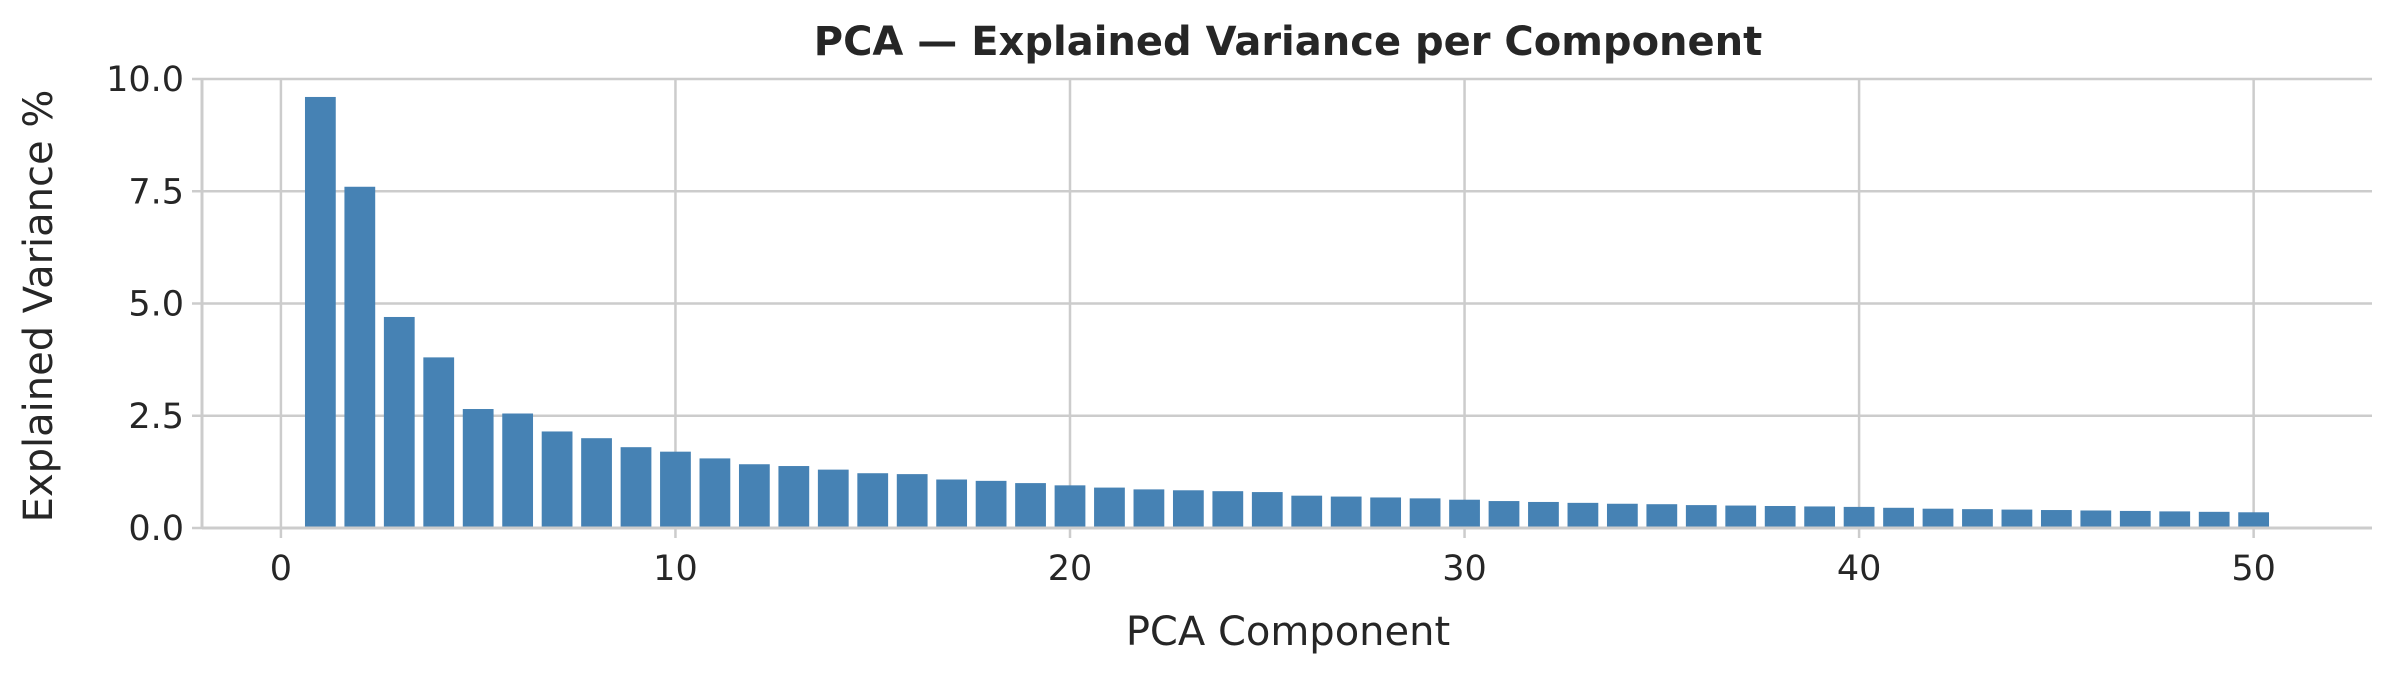 The image size is (2394, 679). Describe the element at coordinates (675, 569) in the screenshot. I see `x-tick-label: 10` at that location.